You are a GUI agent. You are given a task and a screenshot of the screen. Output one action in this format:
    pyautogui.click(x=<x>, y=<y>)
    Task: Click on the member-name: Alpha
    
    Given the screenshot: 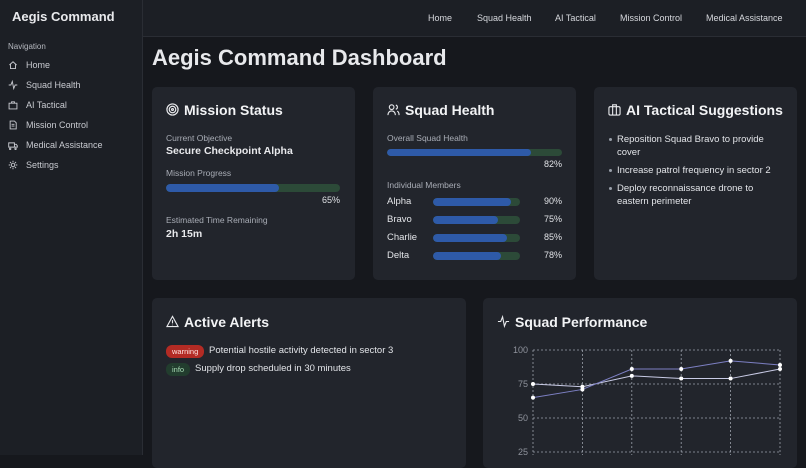 What is the action you would take?
    pyautogui.click(x=399, y=201)
    